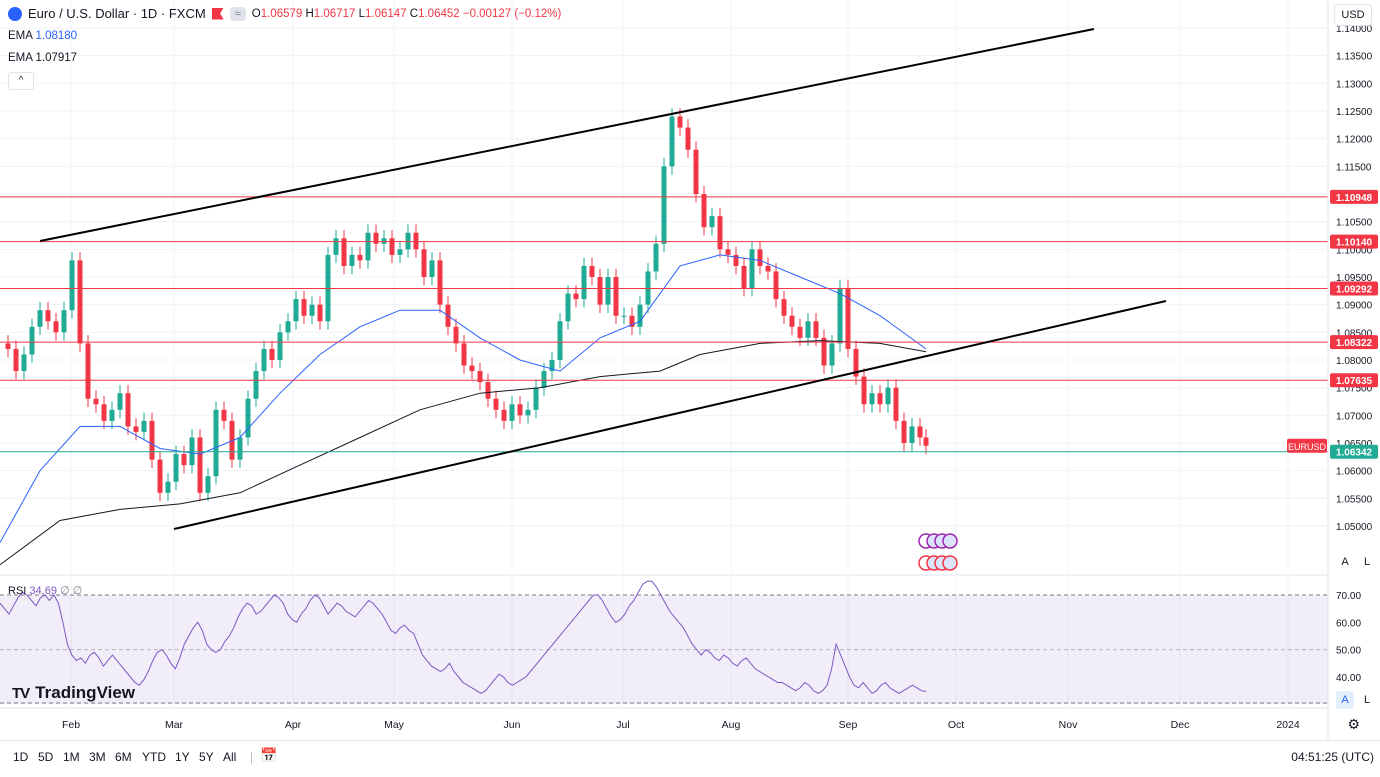 This screenshot has width=1380, height=777. I want to click on price-tick-label: 1.14000, so click(1354, 29).